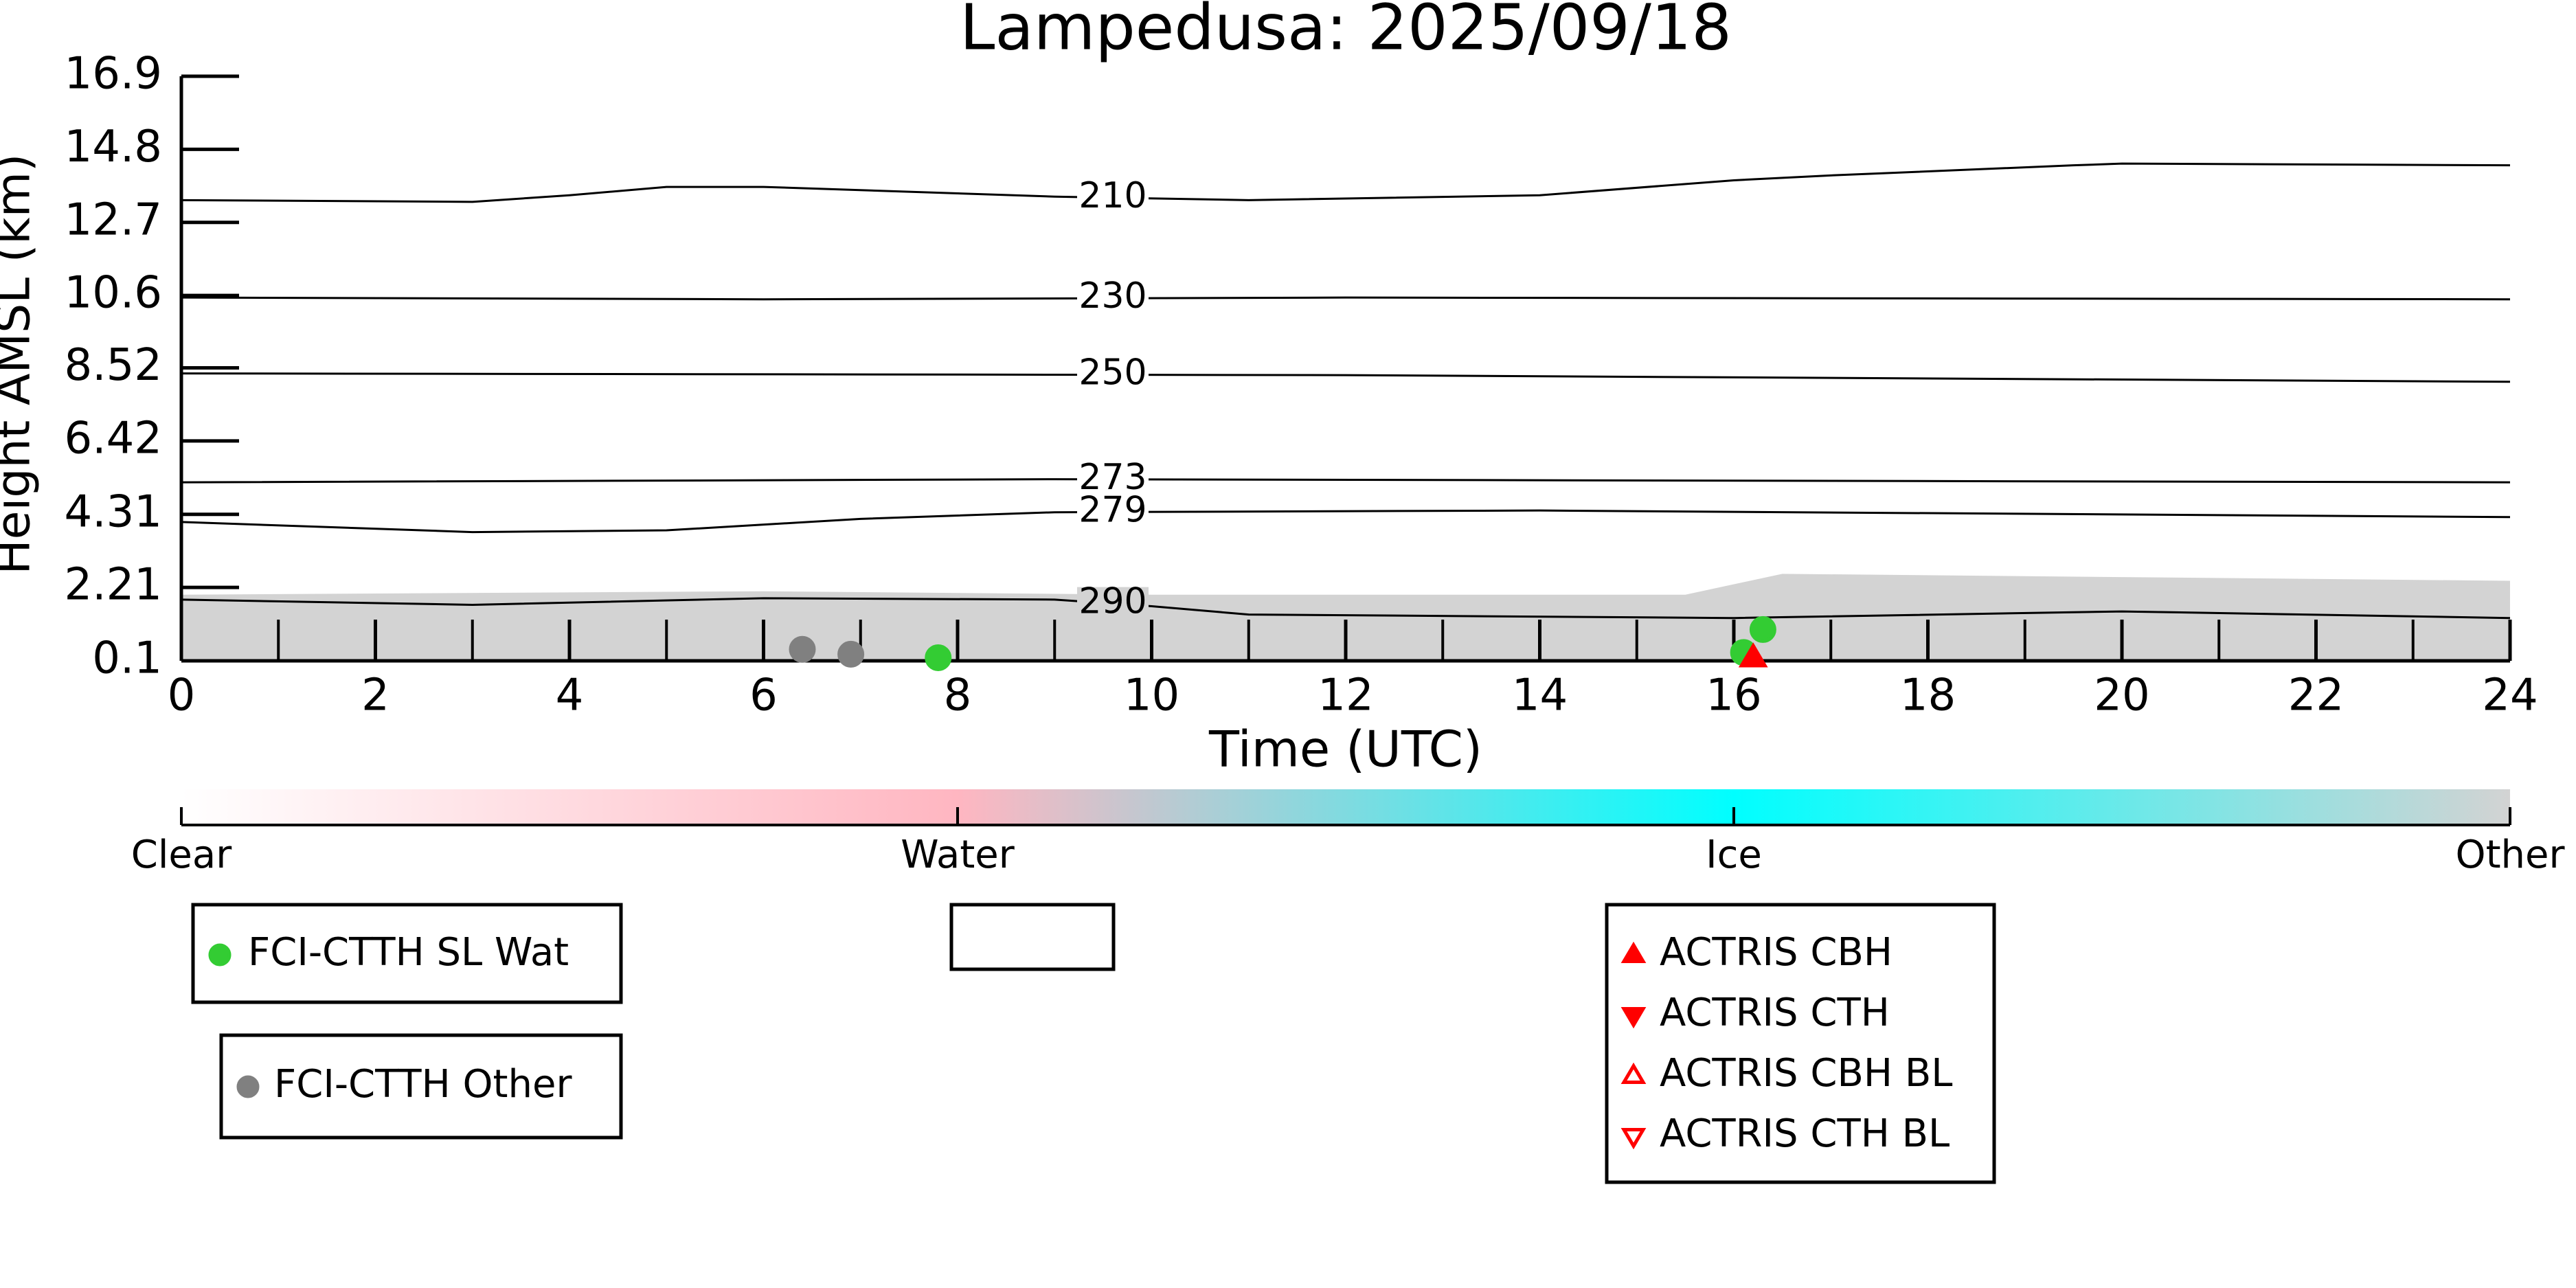  What do you see at coordinates (1151, 695) in the screenshot?
I see `x-tick-label: 10` at bounding box center [1151, 695].